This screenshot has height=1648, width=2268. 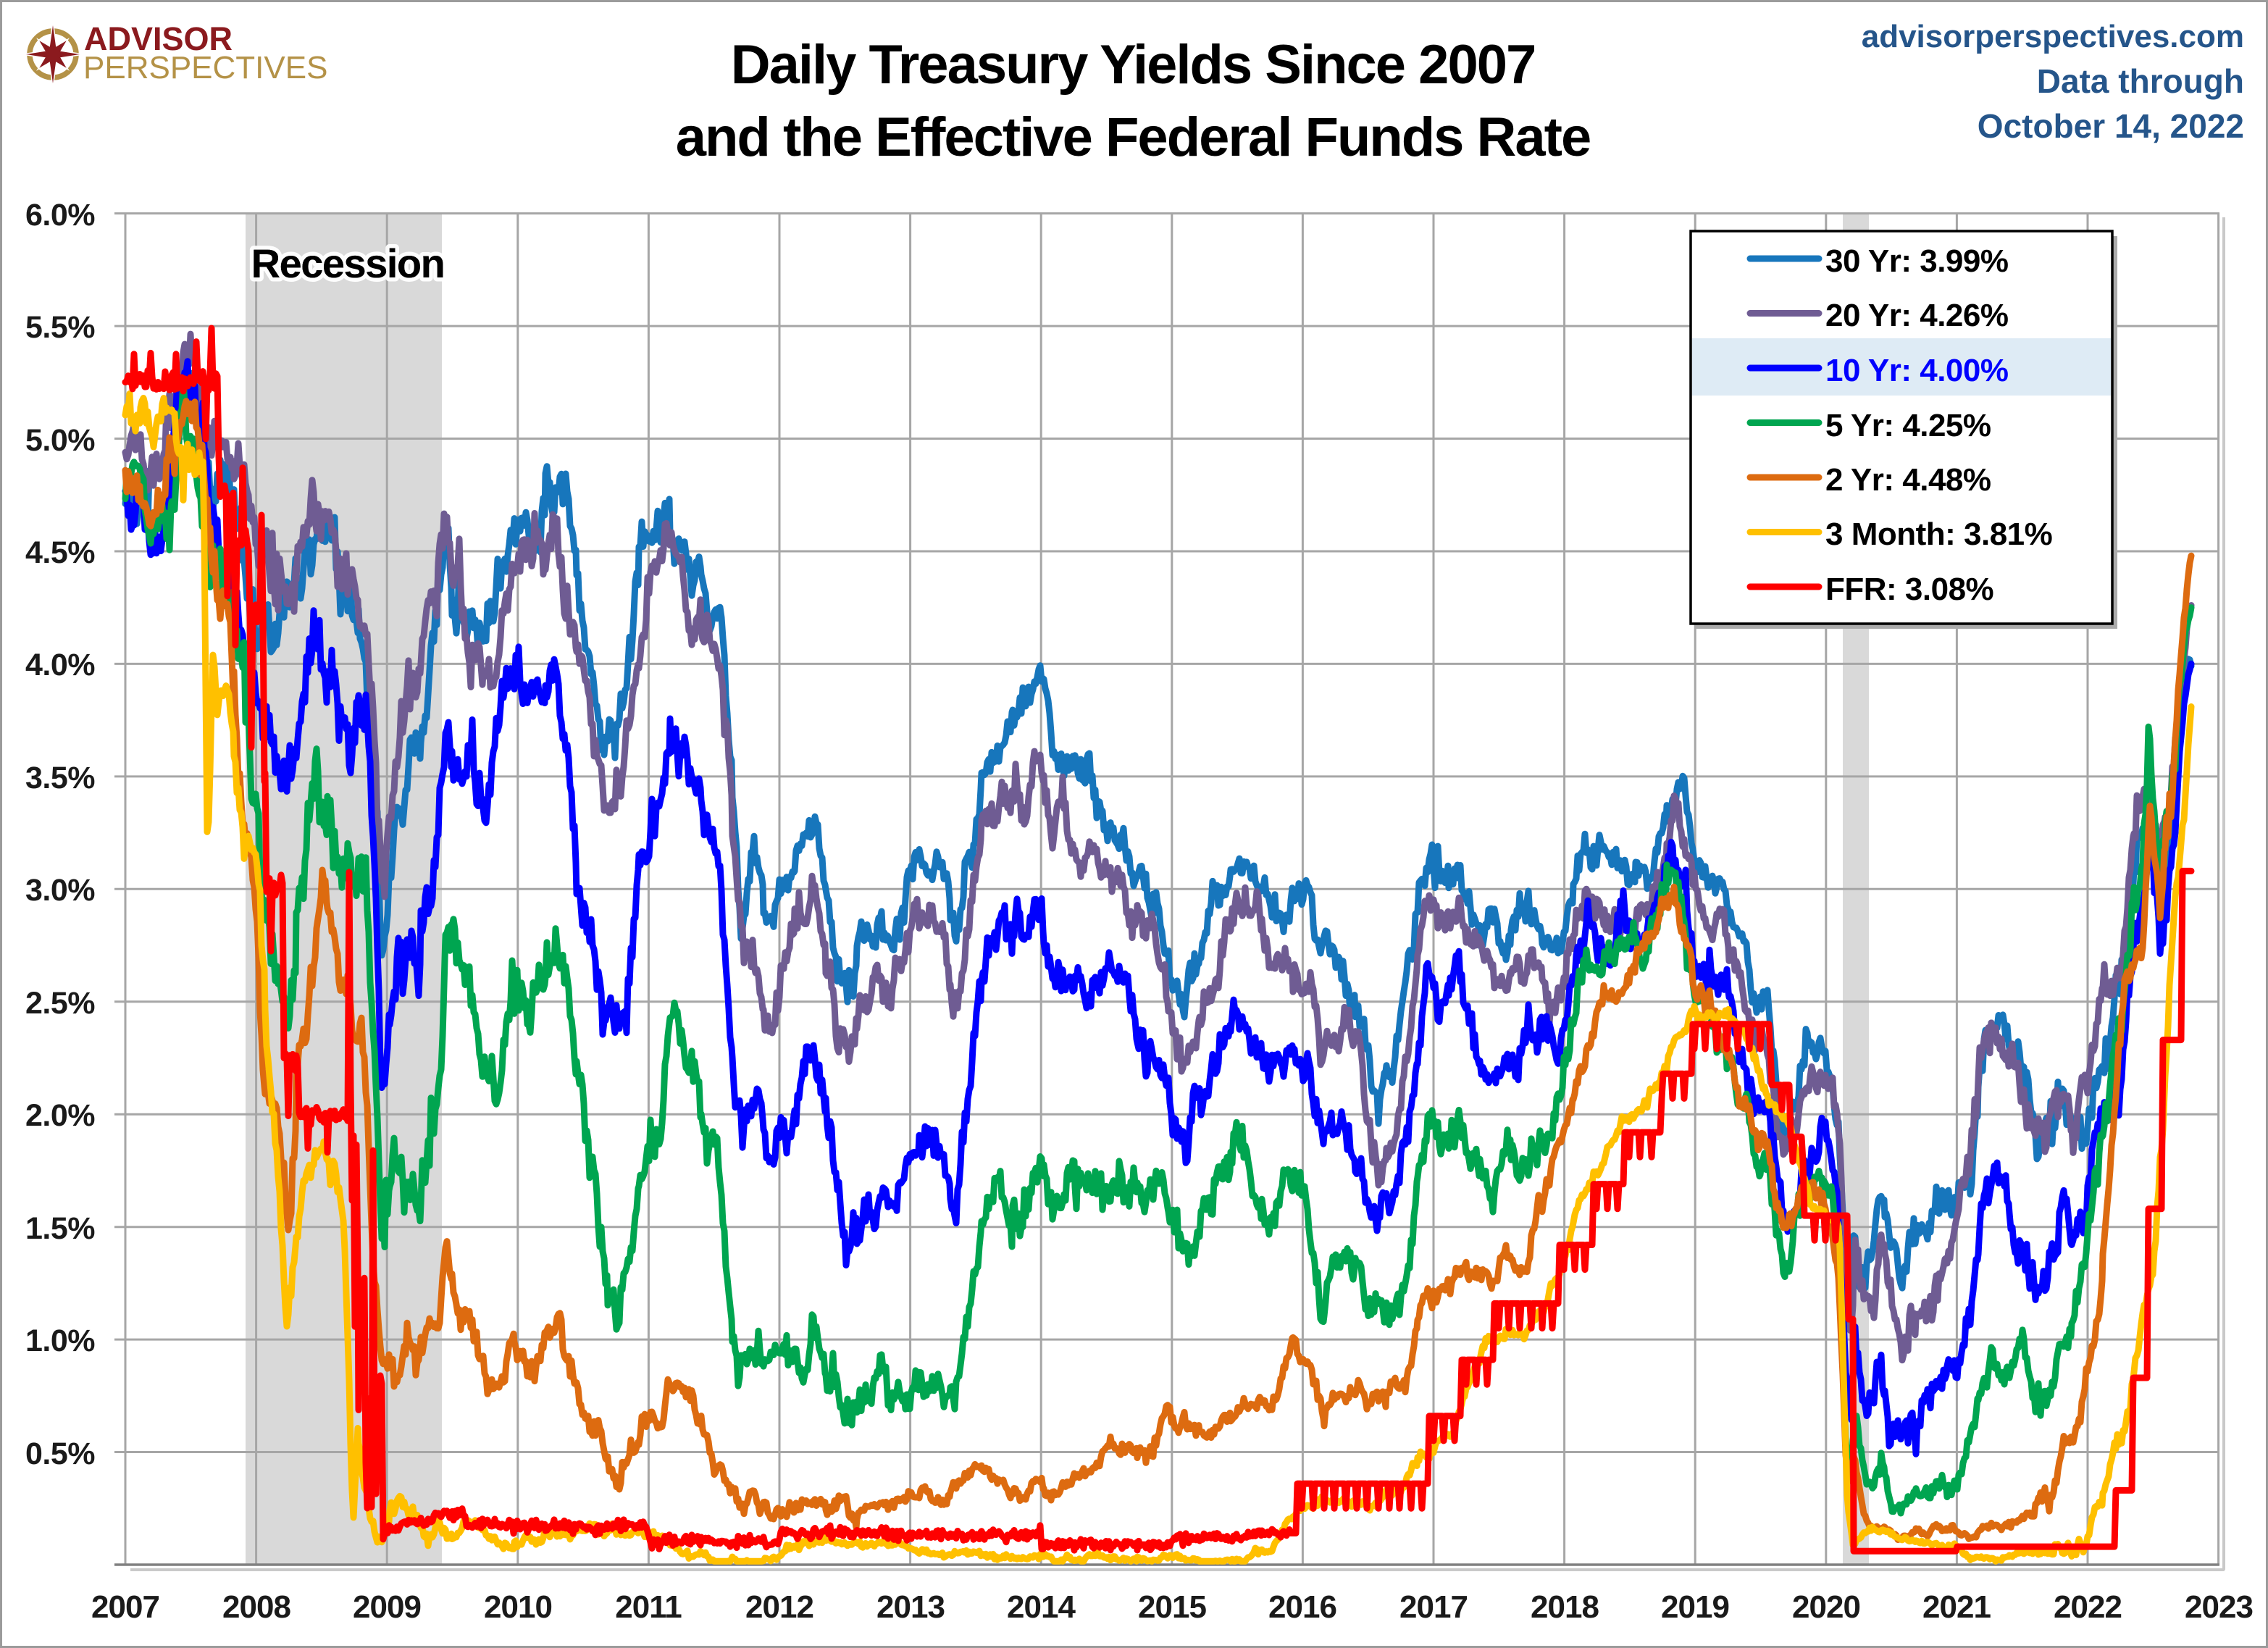 What do you see at coordinates (205, 67) in the screenshot?
I see `svg-text: PERSPECTIVES` at bounding box center [205, 67].